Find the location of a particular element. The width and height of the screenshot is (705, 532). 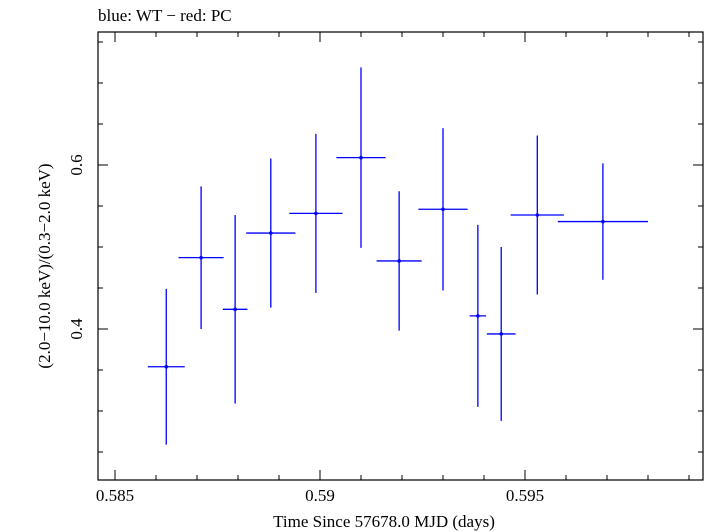

y-axis-label: (2.0−10.0 keV)/(0.3−2.0 keV) is located at coordinates (44, 265).